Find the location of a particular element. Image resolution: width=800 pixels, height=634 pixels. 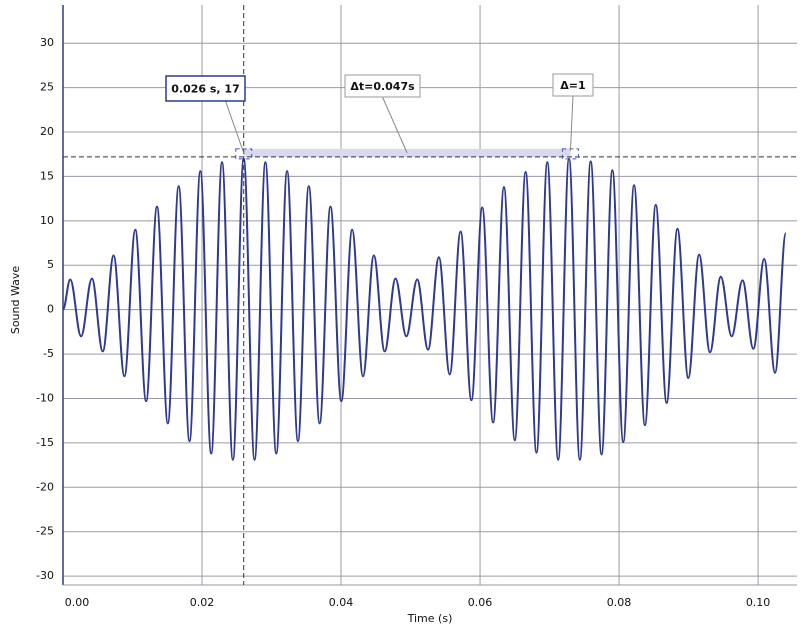

y-tick-label: 0 is located at coordinates (50, 309).